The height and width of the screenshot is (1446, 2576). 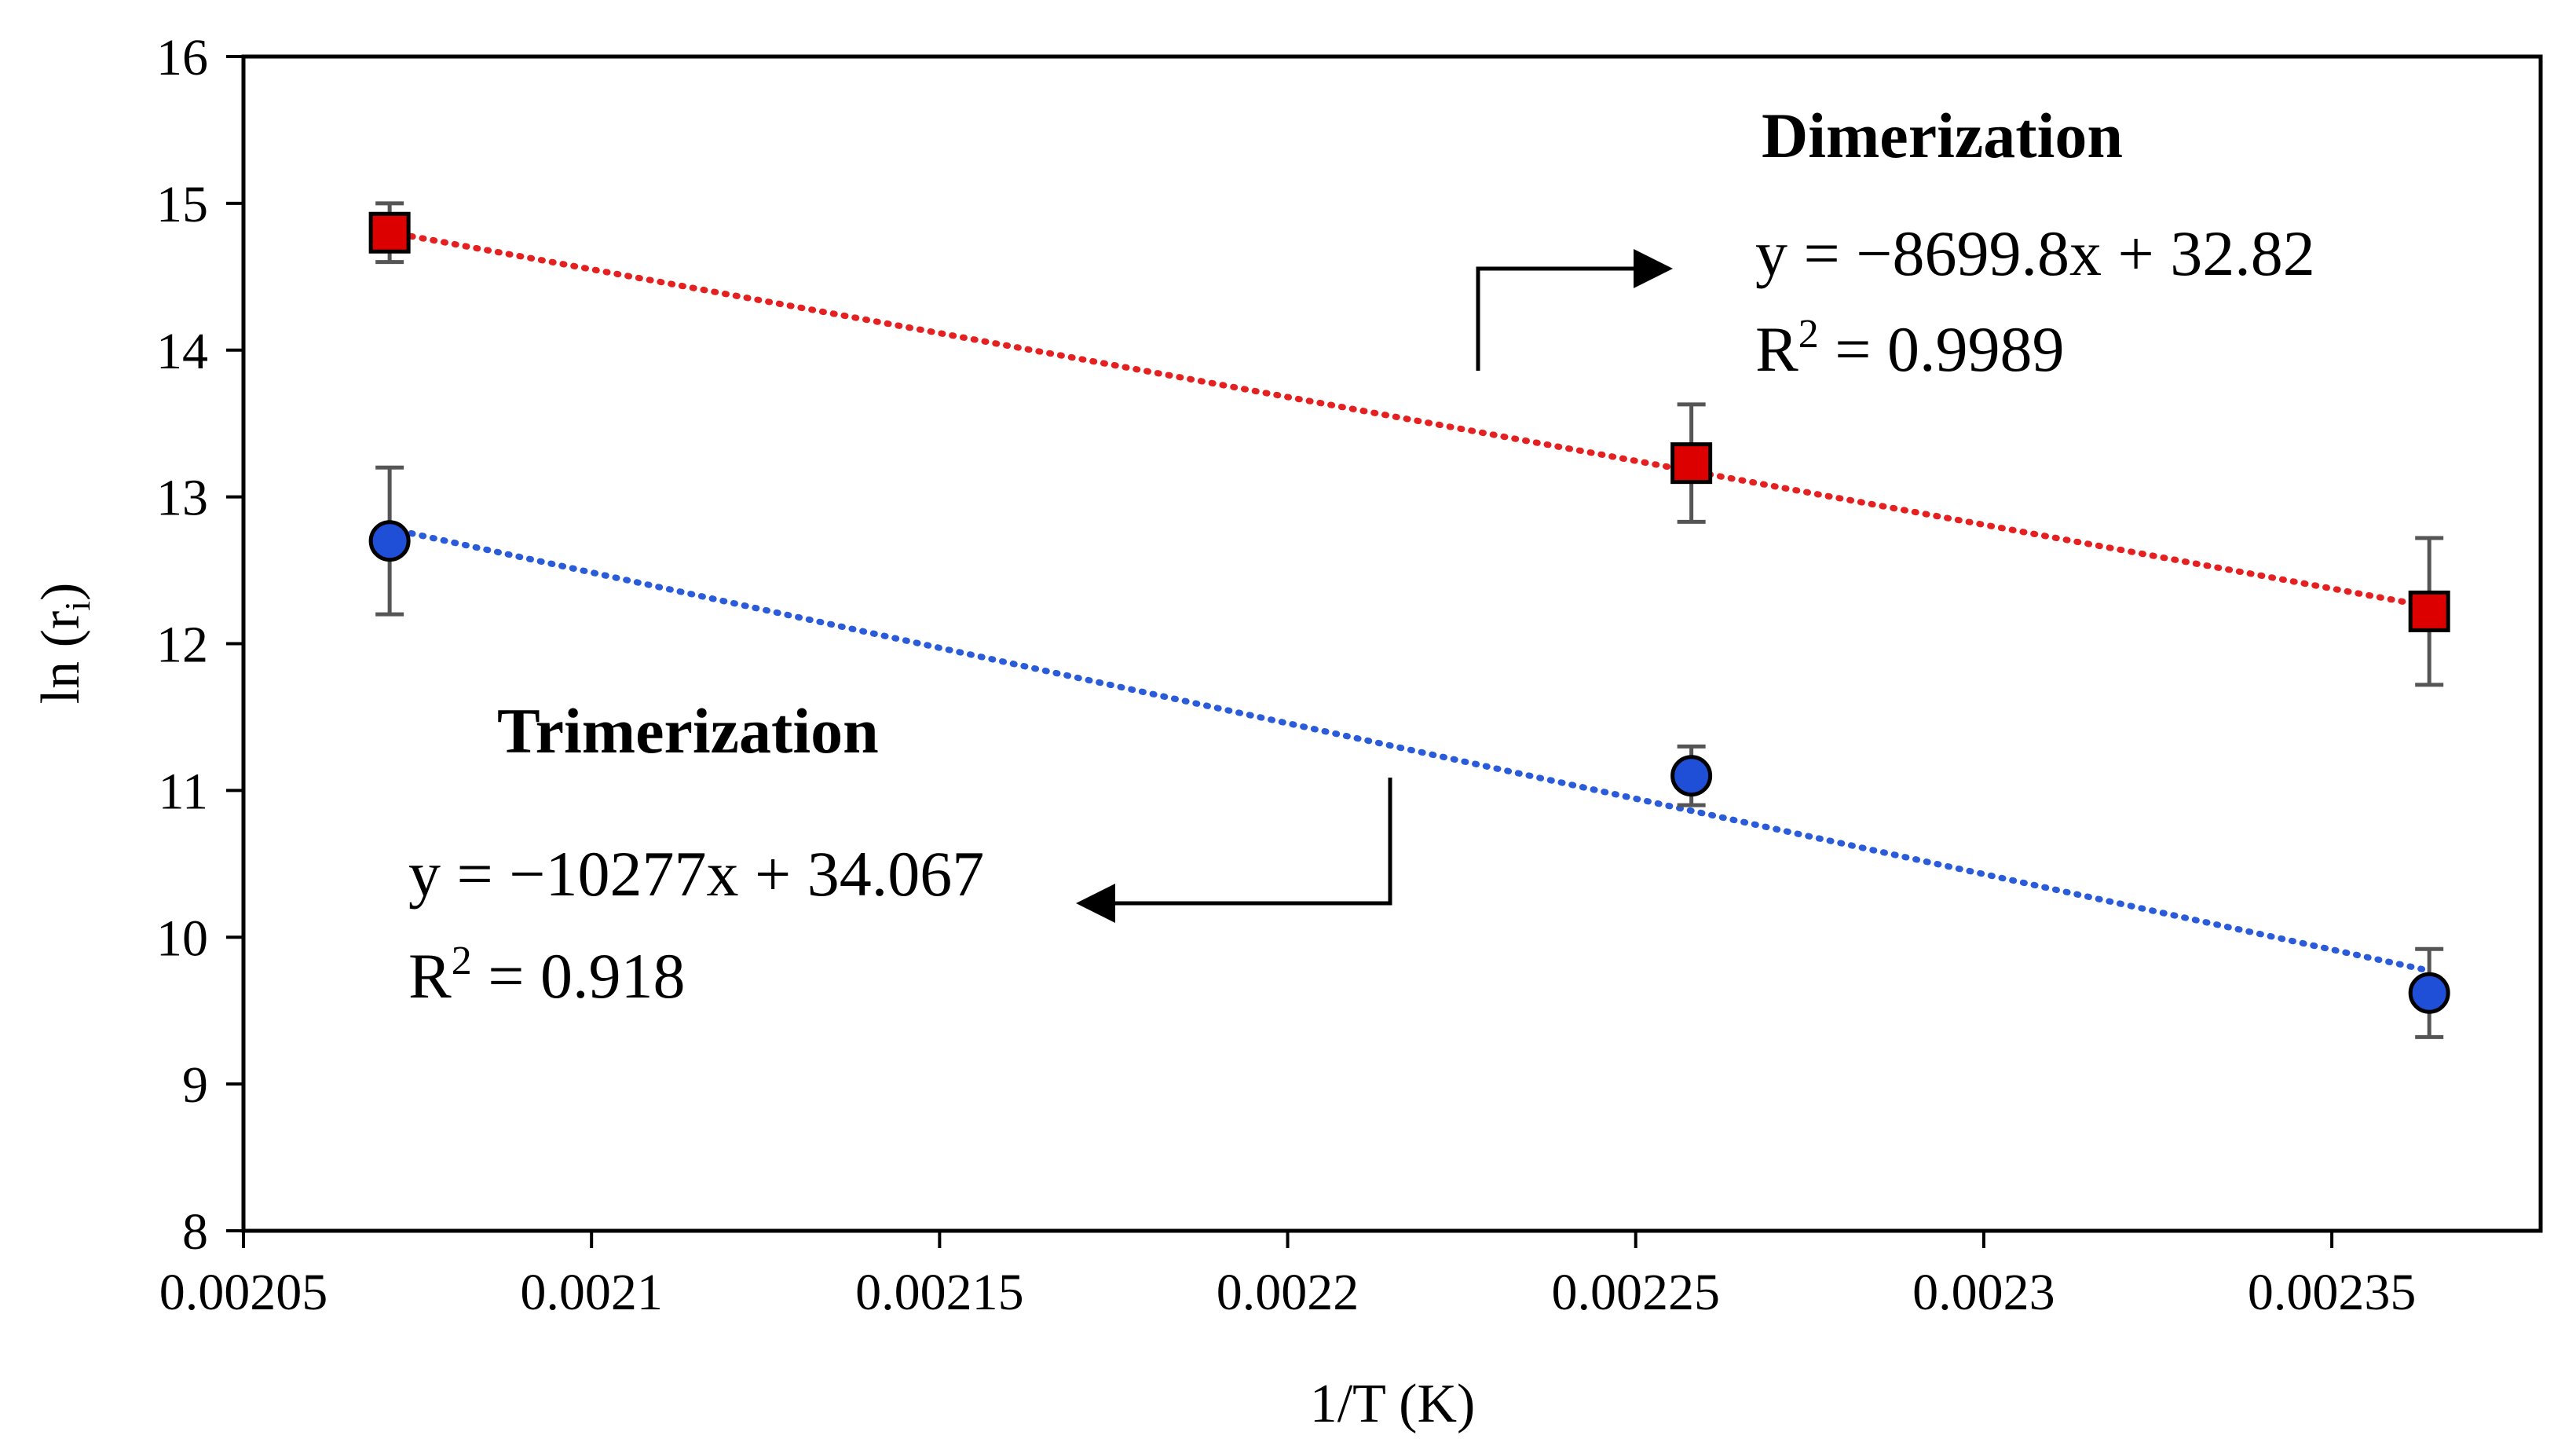 What do you see at coordinates (696, 874) in the screenshot?
I see `trimerization-equation: y = −10277x + 34.067` at bounding box center [696, 874].